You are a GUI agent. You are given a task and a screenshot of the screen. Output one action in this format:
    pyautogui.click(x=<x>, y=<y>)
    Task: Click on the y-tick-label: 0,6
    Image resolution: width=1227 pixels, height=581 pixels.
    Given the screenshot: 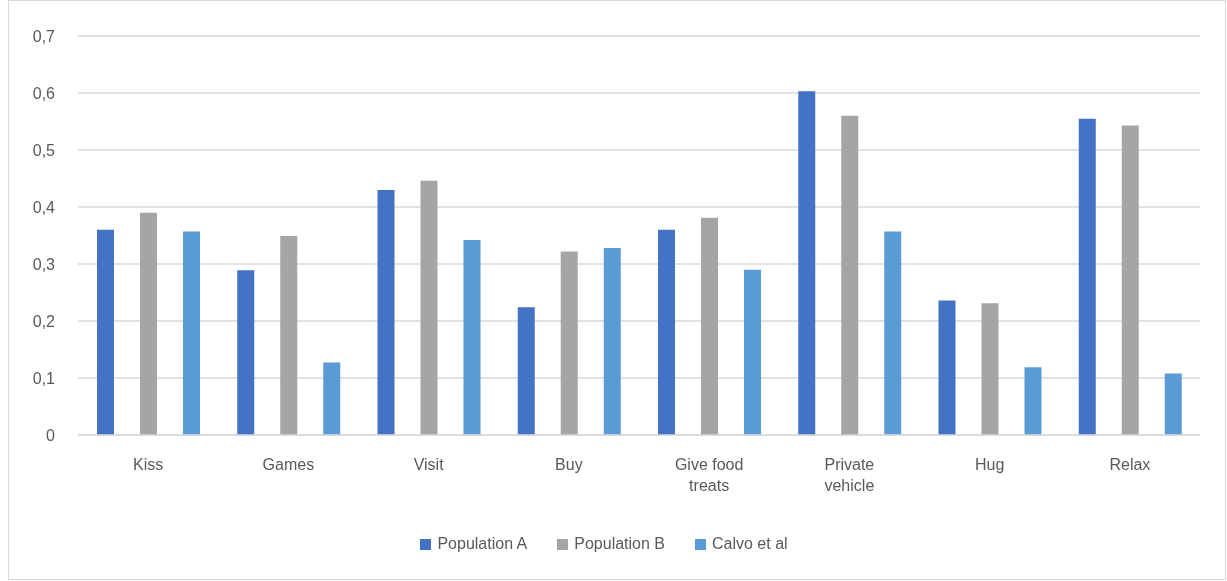 What is the action you would take?
    pyautogui.click(x=44, y=93)
    